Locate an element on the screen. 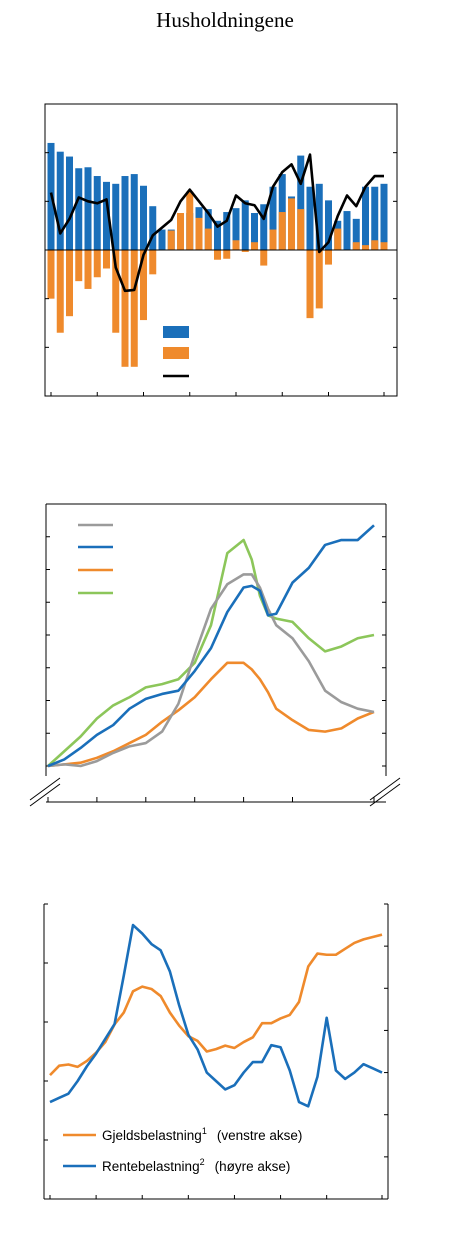 This screenshot has height=1239, width=450. legend-axis-note: (venstre akse) is located at coordinates (260, 1135).